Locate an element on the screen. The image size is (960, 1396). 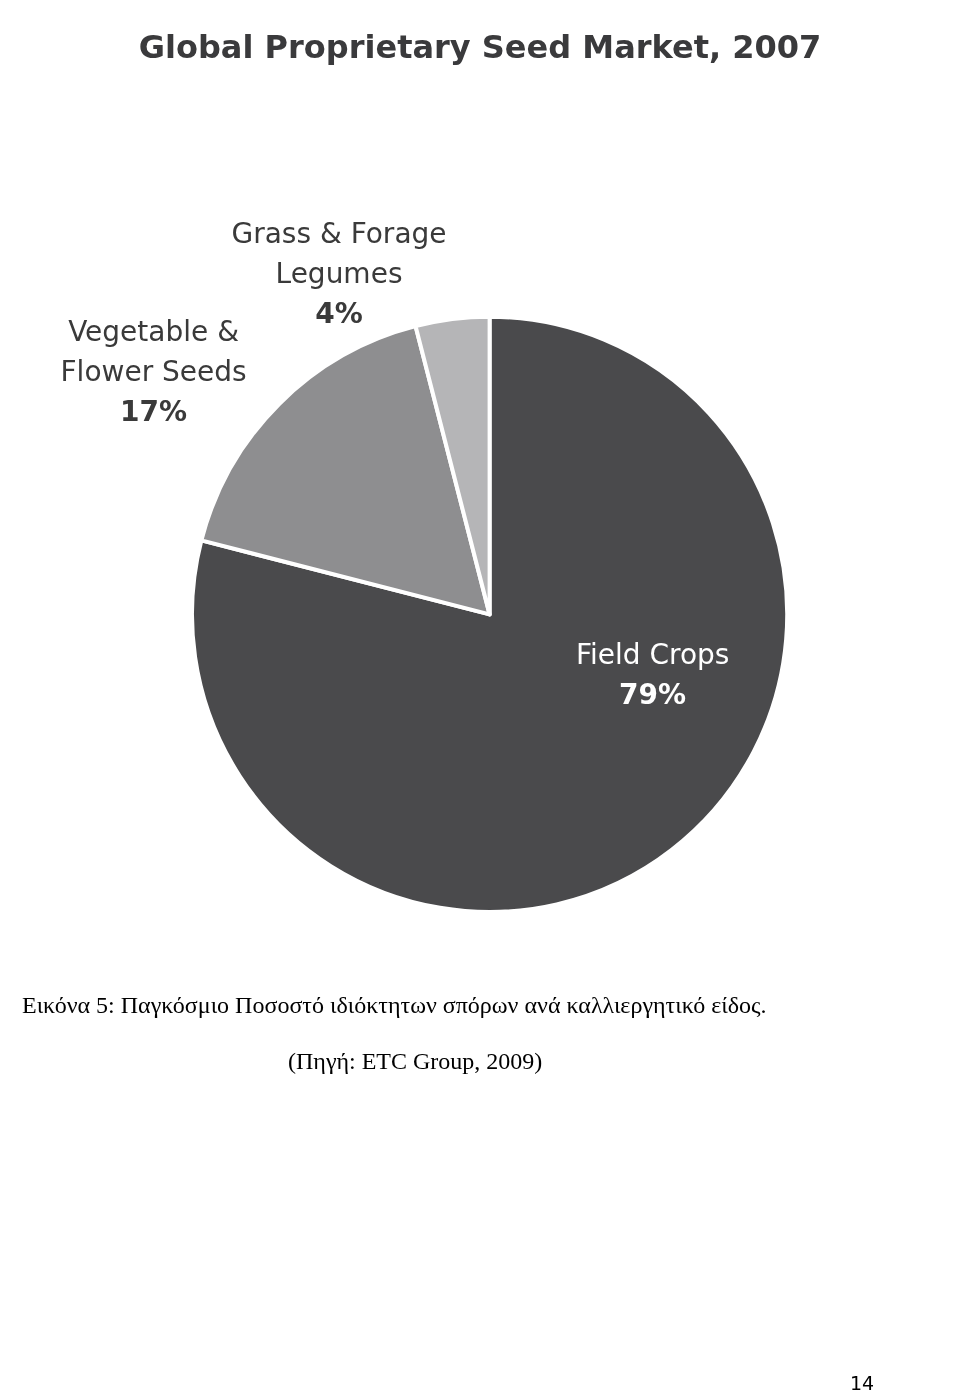
slice-label: Field Crops is located at coordinates (652, 654).